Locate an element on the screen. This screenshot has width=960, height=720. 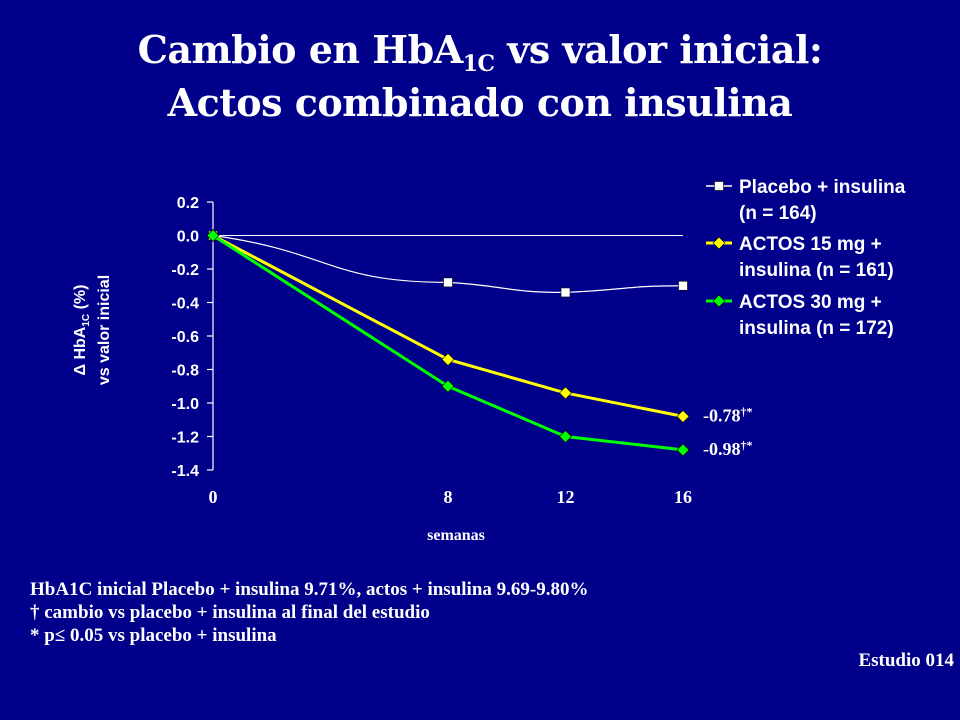
legend-entry-3: ACTOS 30 mg + insulina (n = 172) is located at coordinates (800, 315).